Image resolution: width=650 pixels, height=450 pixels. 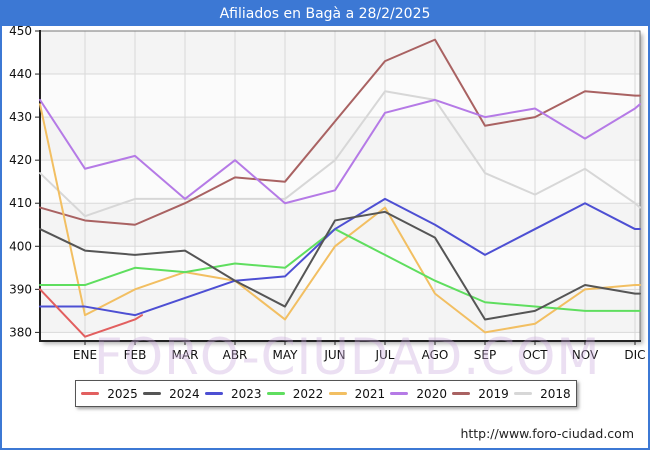 I want to click on x-tick-label: DIC, so click(x=634, y=355).